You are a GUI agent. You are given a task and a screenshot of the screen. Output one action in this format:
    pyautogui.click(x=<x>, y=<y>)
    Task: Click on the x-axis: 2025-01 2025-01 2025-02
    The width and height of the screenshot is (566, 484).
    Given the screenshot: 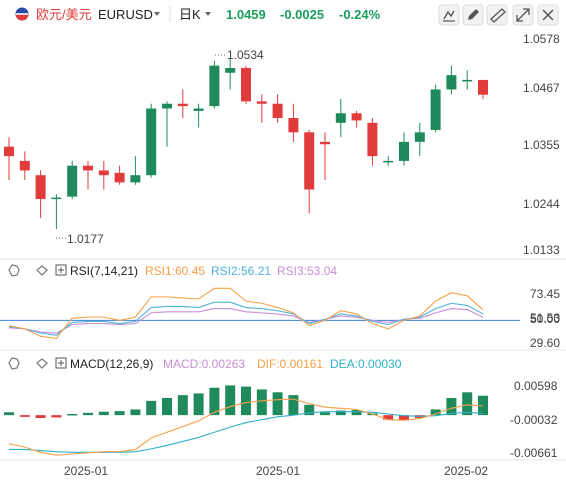 What is the action you would take?
    pyautogui.click(x=276, y=471)
    